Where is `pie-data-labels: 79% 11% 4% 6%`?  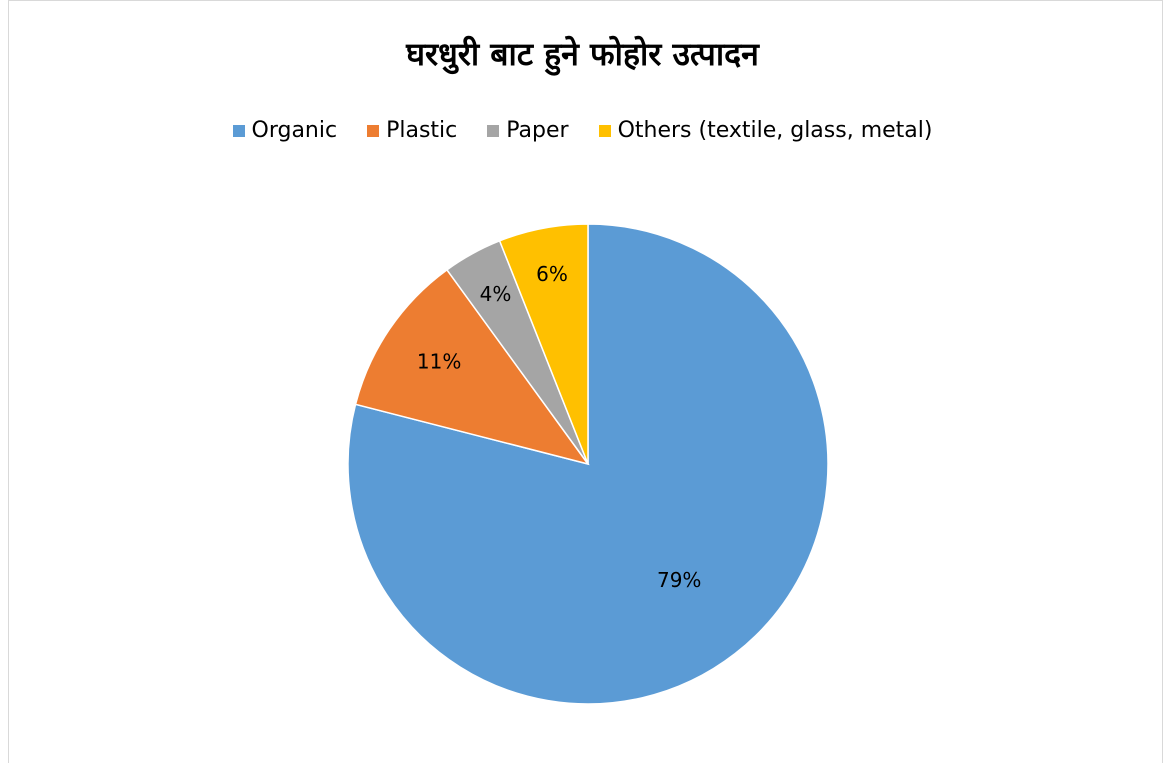
pie-data-labels: 79% 11% 4% 6% is located at coordinates (559, 427).